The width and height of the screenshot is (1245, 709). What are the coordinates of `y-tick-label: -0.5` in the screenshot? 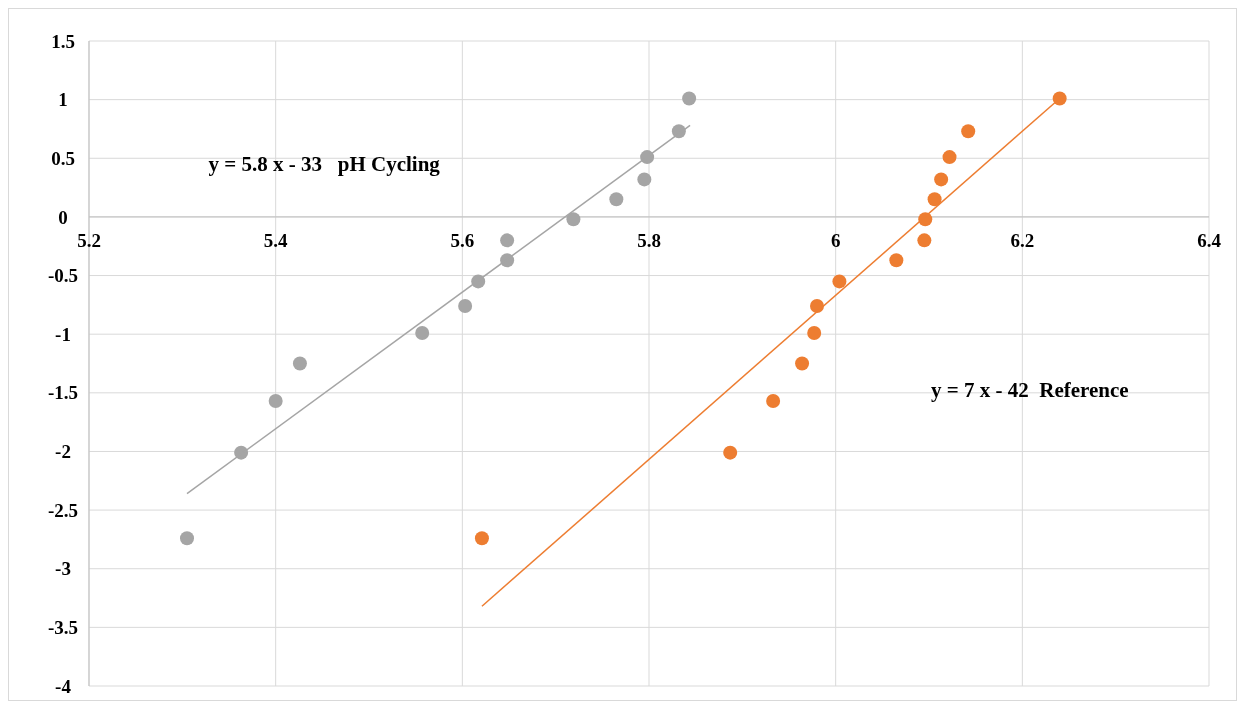 It's located at (63, 276).